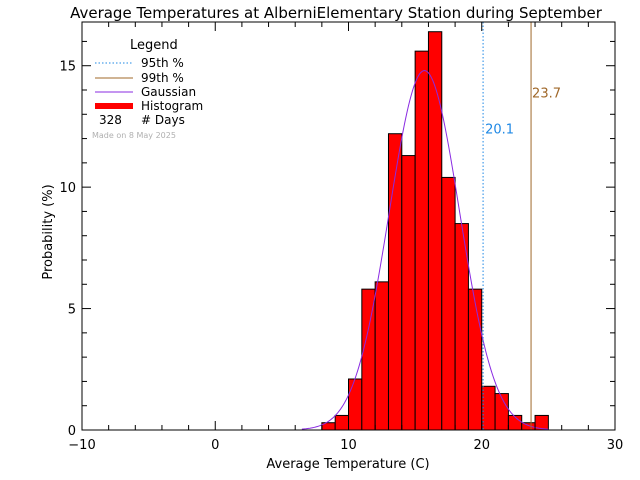  I want to click on y-tick-label: 0, so click(72, 431).